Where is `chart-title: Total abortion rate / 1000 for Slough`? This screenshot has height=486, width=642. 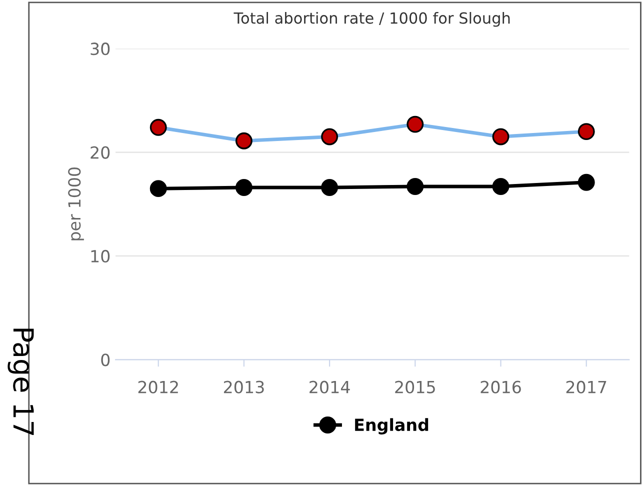
chart-title: Total abortion rate / 1000 for Slough is located at coordinates (372, 19).